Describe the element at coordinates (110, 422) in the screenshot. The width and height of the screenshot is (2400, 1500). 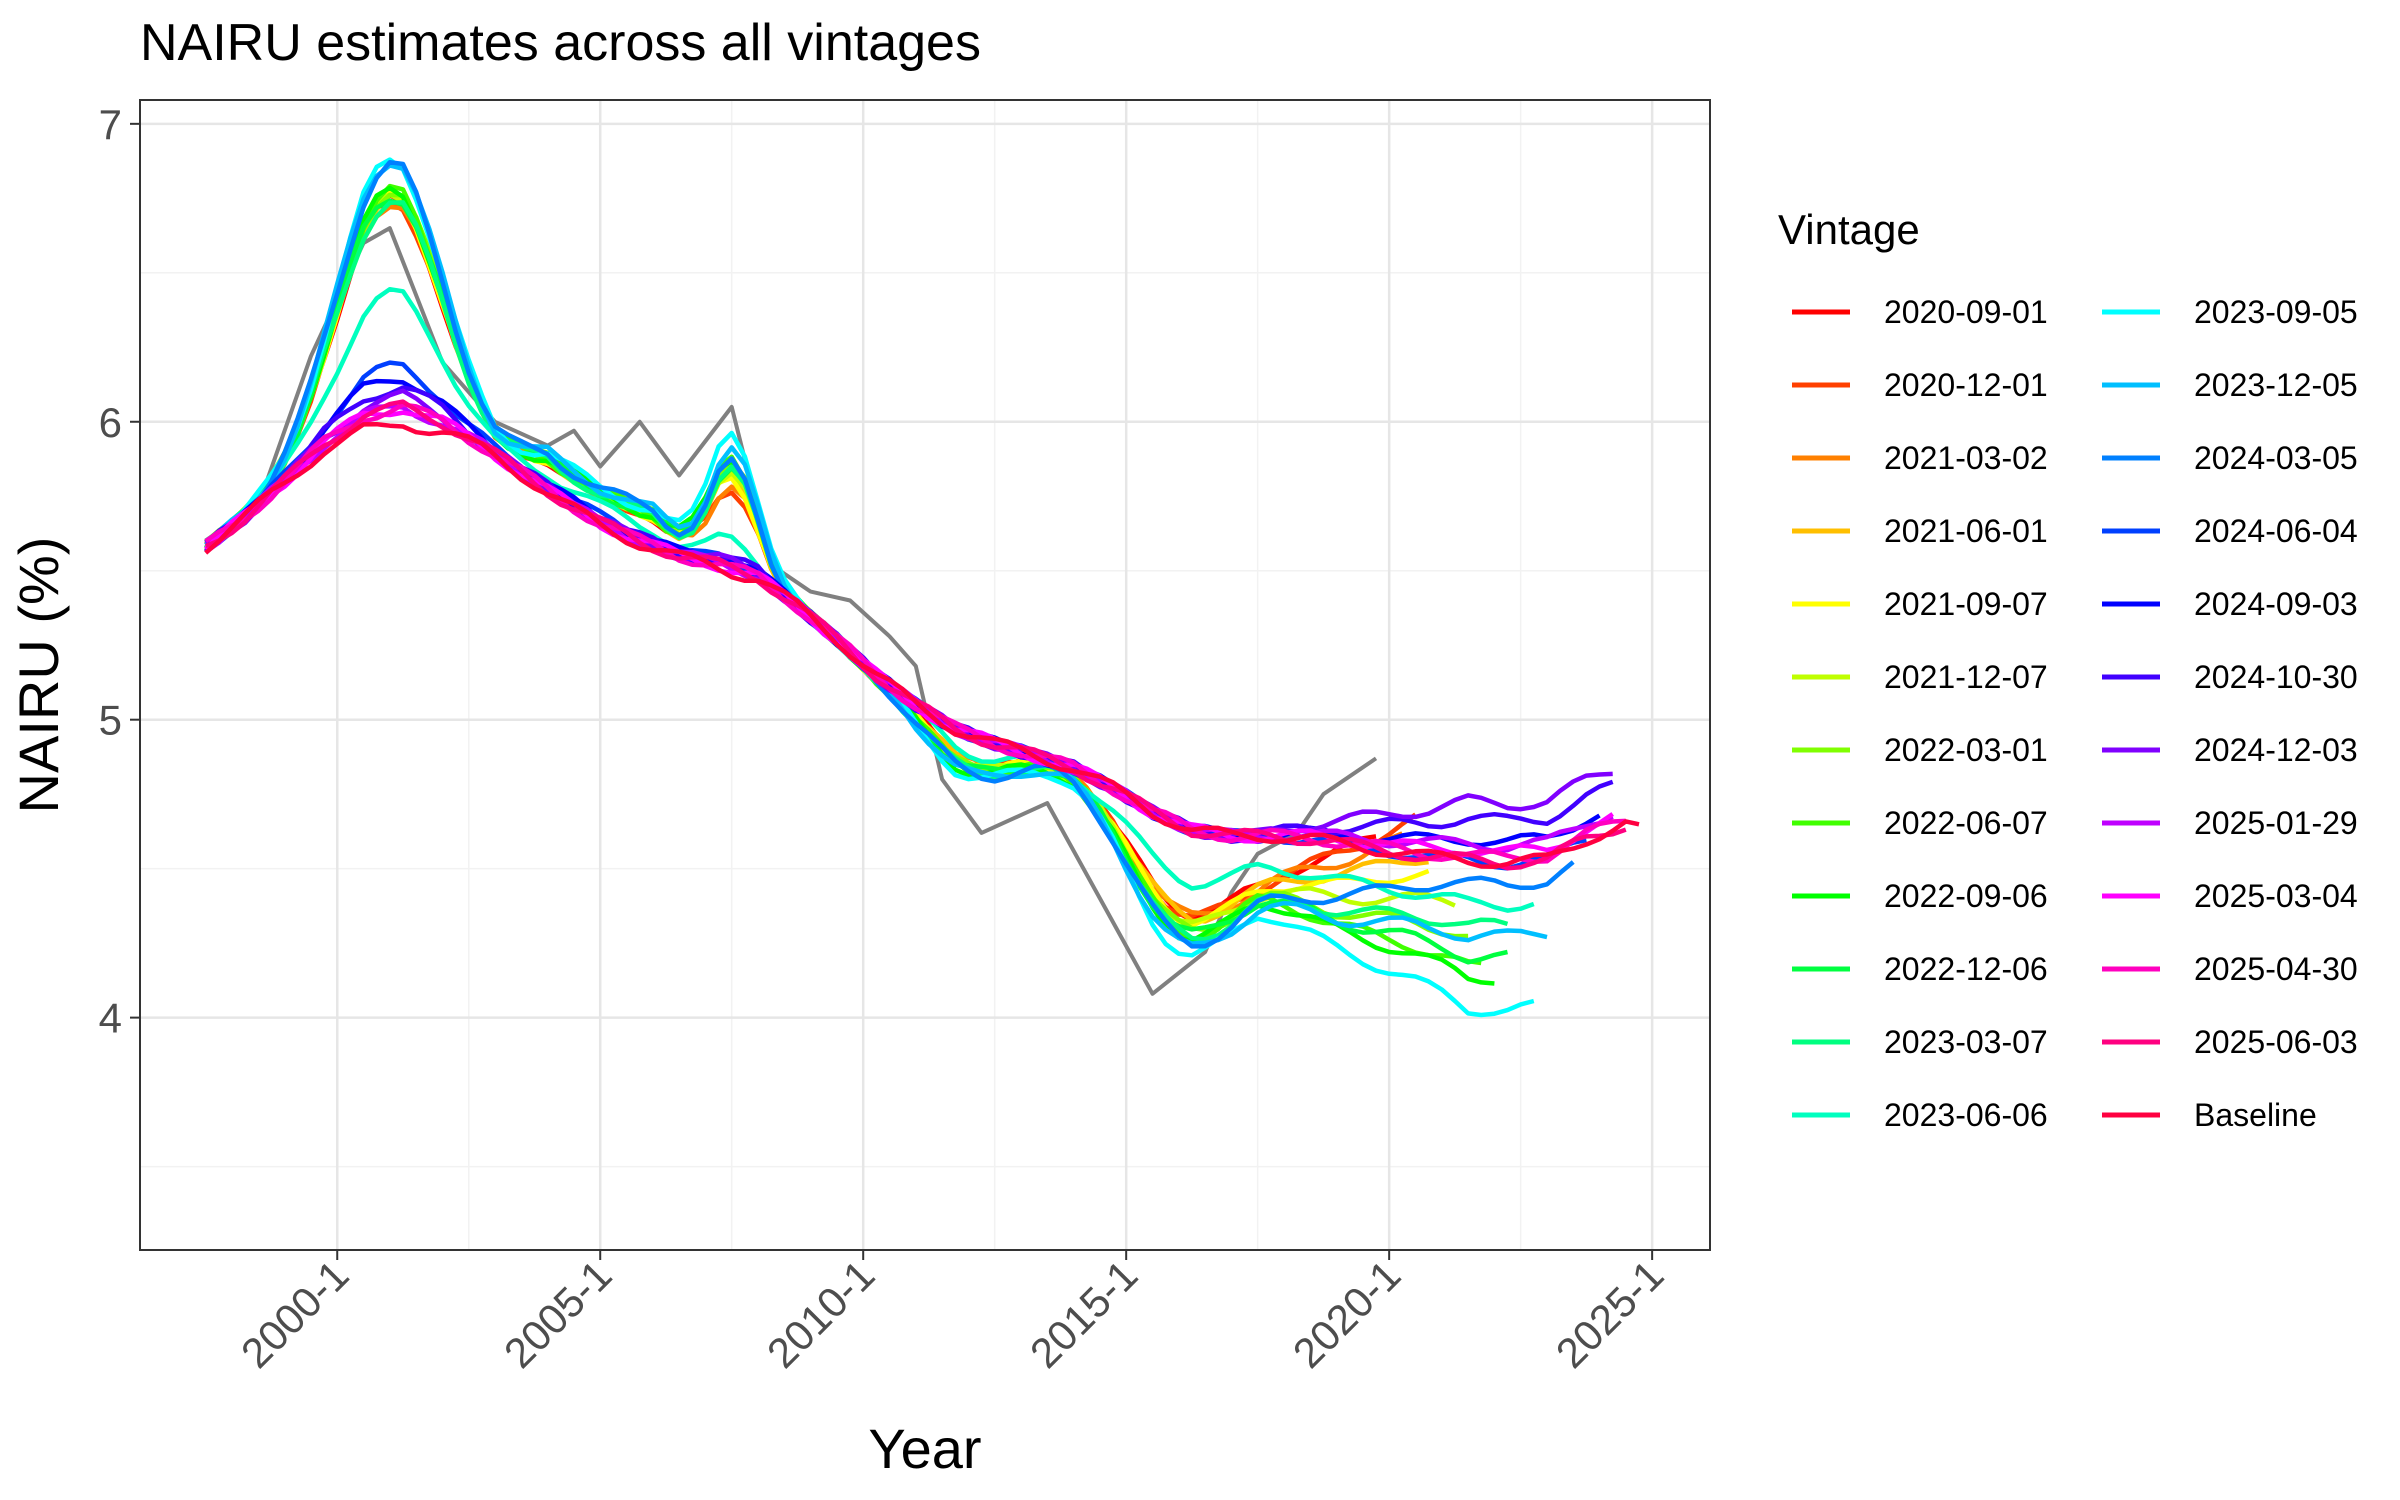
I see `y-tick-label: 6` at that location.